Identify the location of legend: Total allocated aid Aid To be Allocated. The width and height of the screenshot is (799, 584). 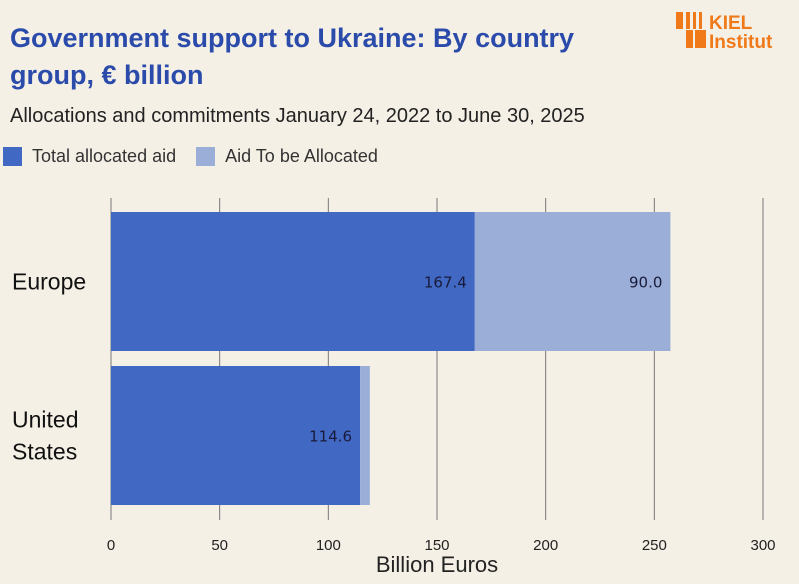
(200, 156).